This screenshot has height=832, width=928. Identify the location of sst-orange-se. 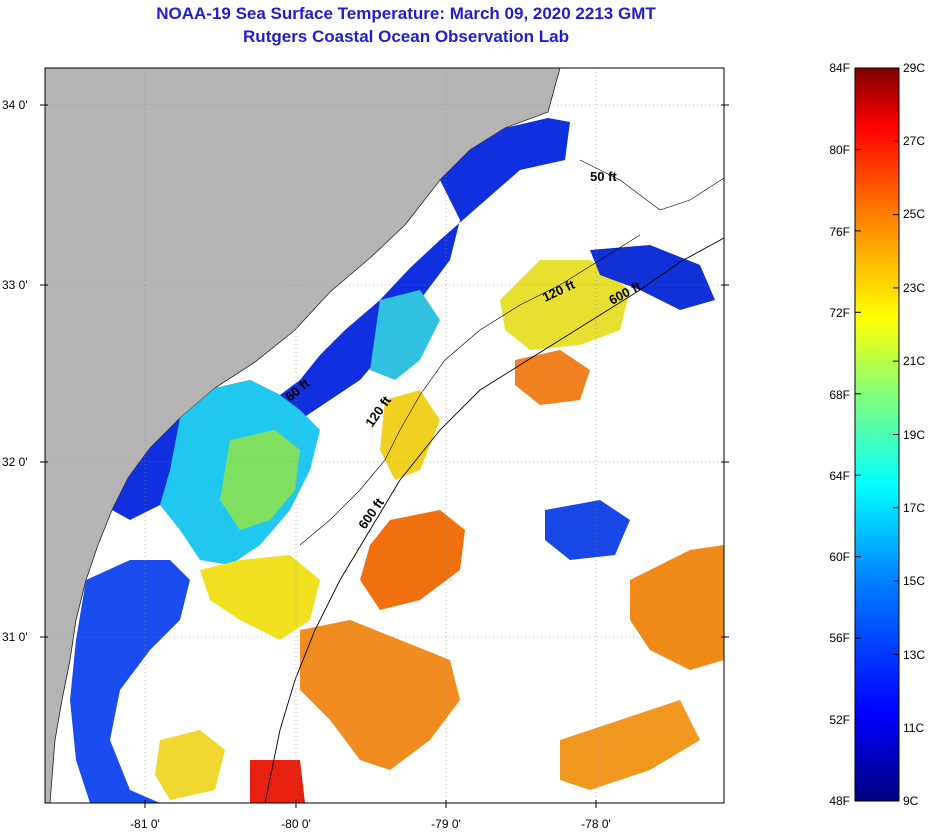
(630, 745).